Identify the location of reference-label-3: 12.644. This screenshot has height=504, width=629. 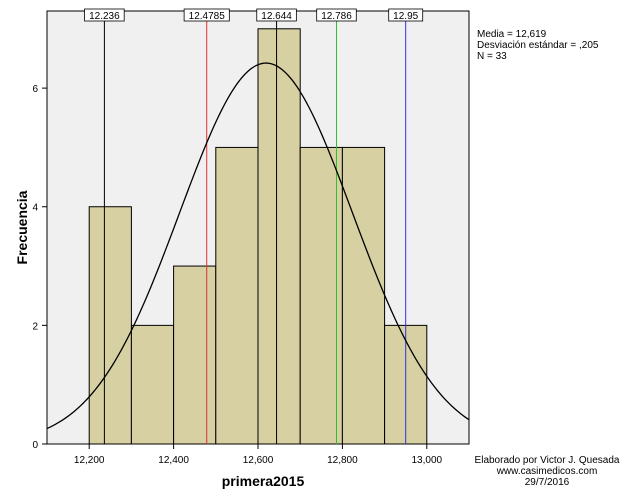
(276, 16).